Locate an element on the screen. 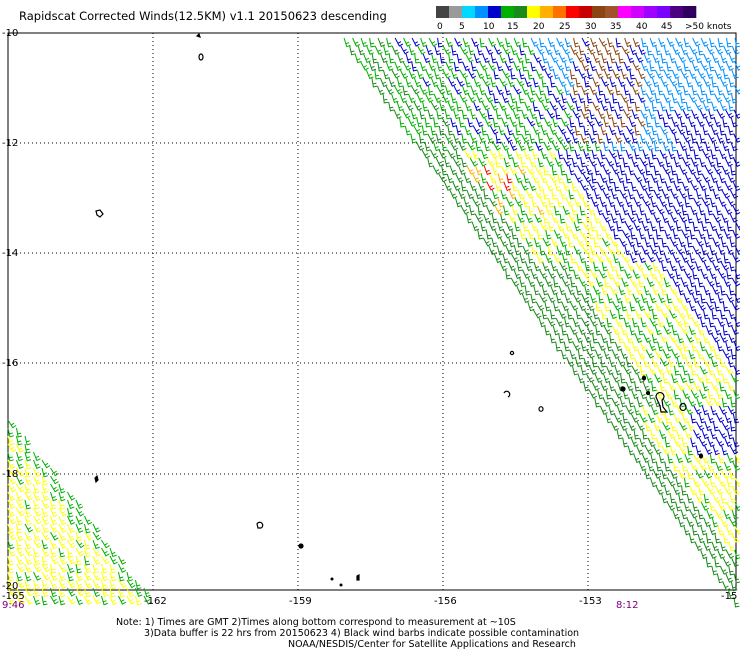  island-marker is located at coordinates (644, 378).